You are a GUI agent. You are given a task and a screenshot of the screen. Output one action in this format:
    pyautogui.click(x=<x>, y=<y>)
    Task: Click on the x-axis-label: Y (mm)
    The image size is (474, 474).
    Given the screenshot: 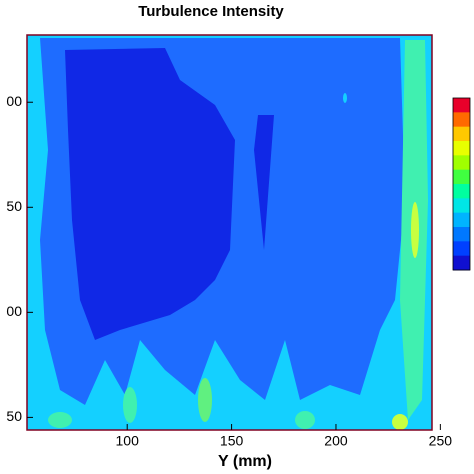 What is the action you would take?
    pyautogui.click(x=245, y=461)
    